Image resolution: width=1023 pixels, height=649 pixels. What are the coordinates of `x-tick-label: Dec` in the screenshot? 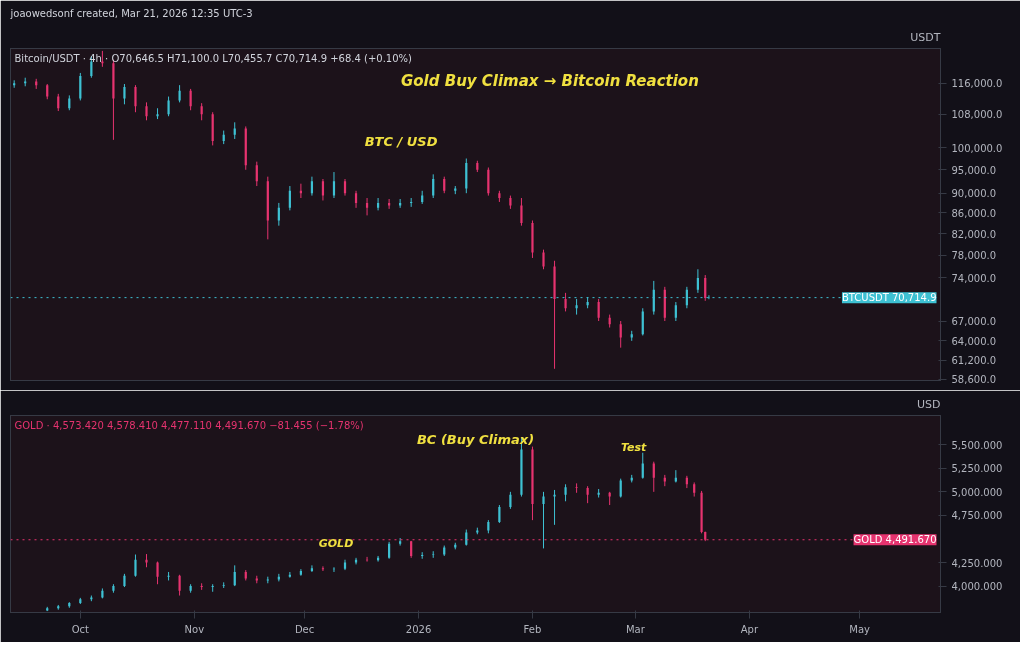 It's located at (304, 629).